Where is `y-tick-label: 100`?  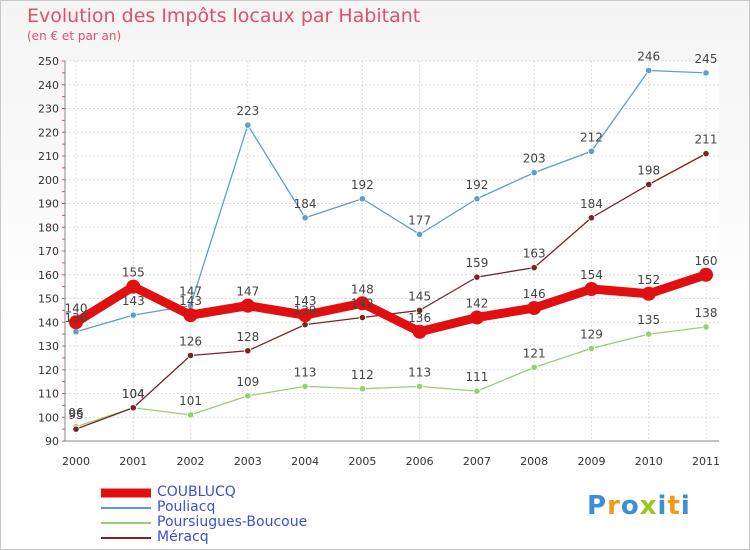 y-tick-label: 100 is located at coordinates (48, 417).